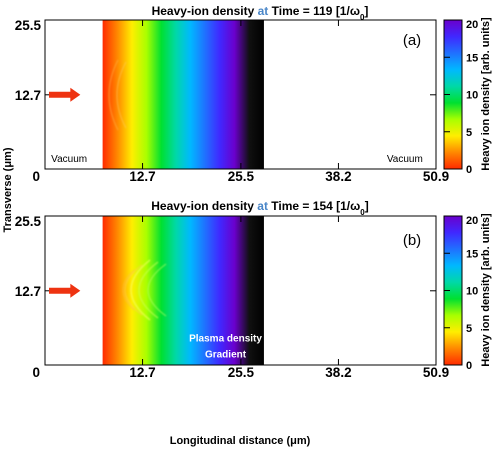  I want to click on x-axis-label: Longitudinal distance (μm), so click(240, 441).